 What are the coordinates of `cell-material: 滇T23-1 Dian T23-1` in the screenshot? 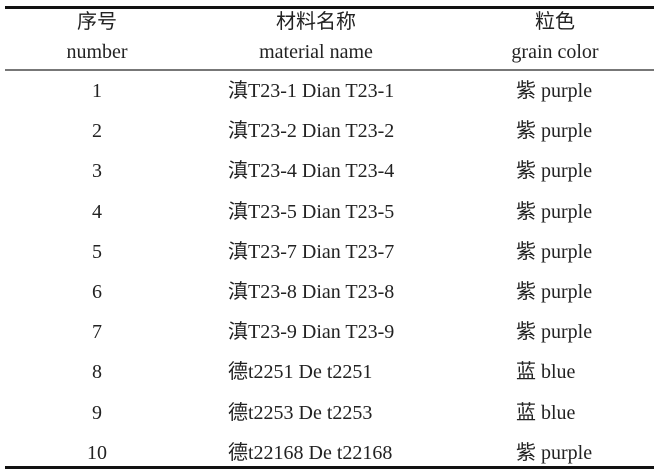 It's located at (311, 91).